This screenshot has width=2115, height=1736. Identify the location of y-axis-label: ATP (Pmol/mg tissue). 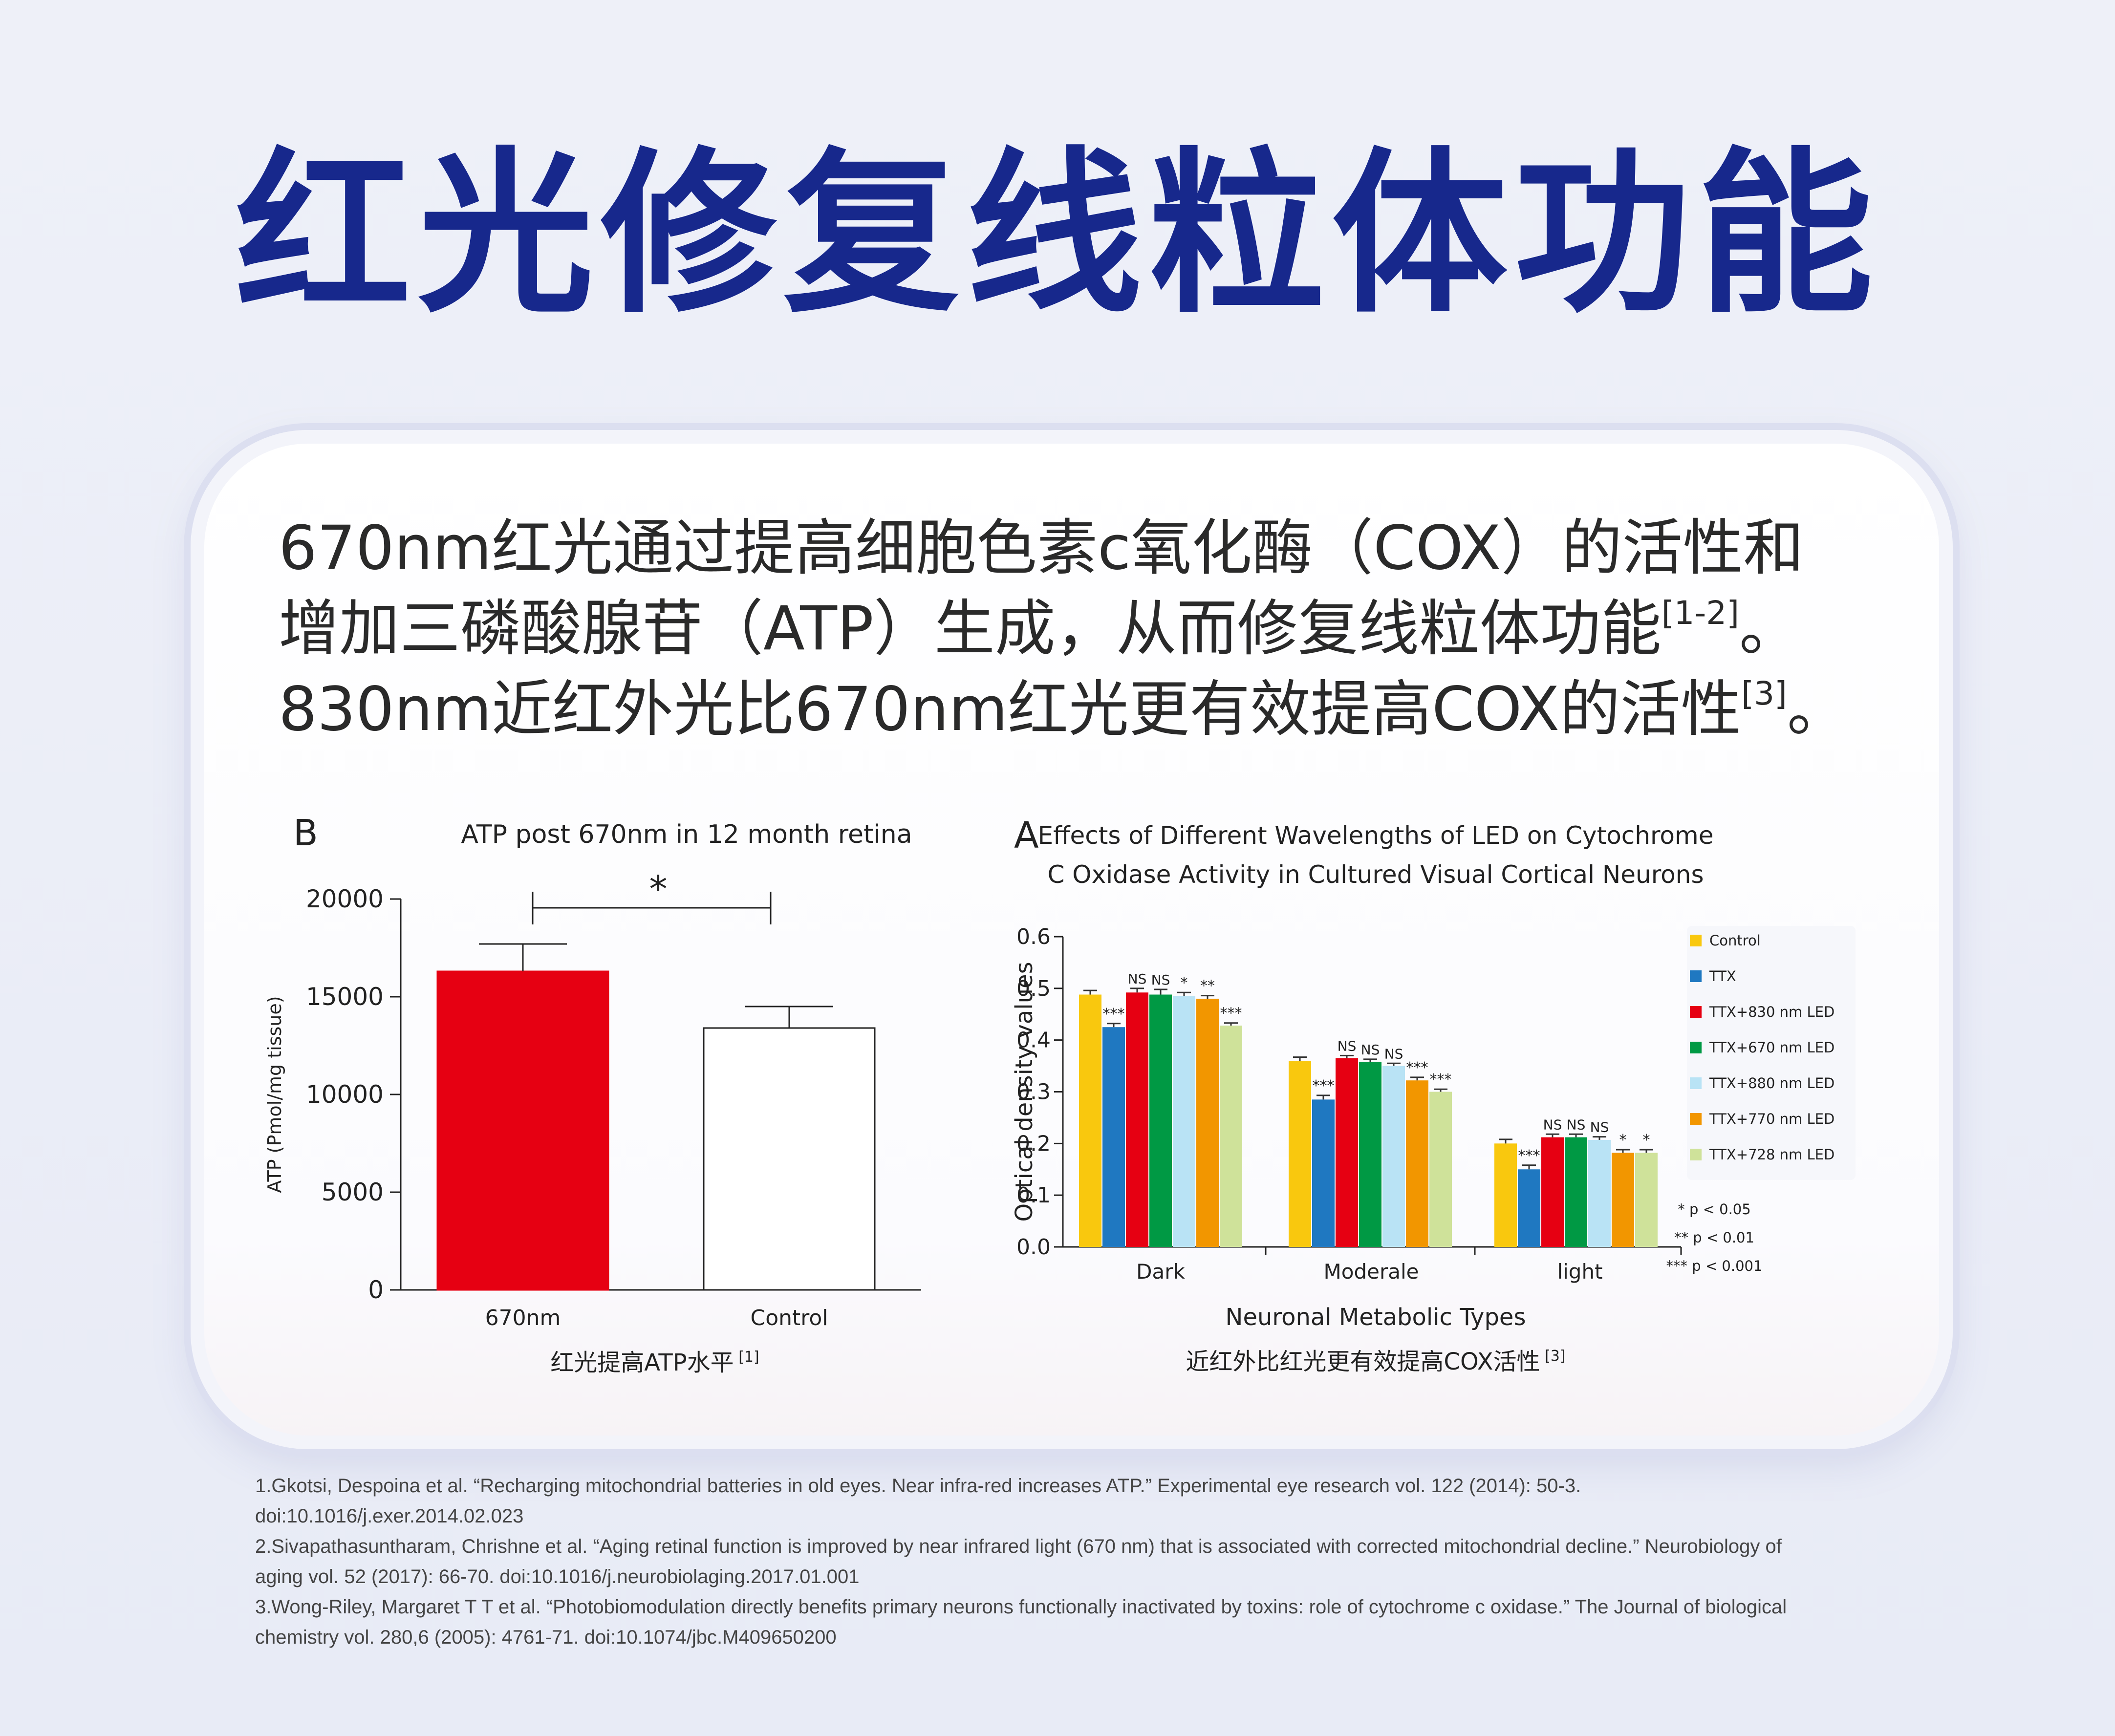
(274, 1094).